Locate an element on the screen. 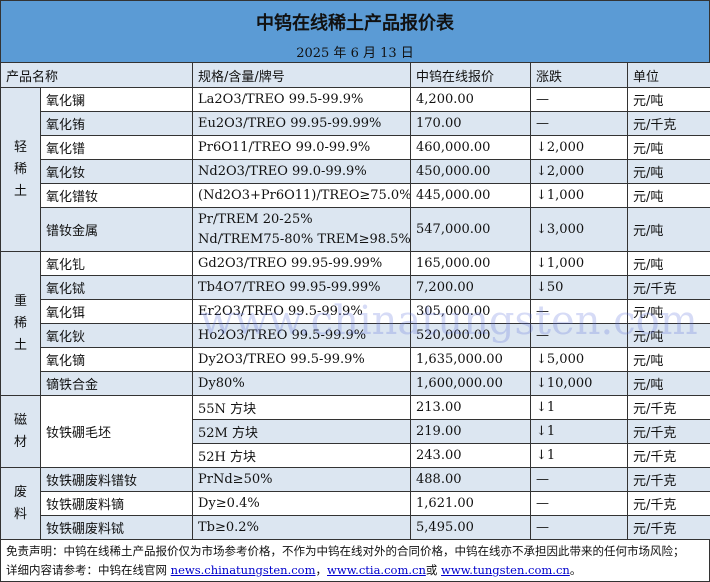 The width and height of the screenshot is (710, 582). spec: Tb4O7/TREO 99.95-99.99% is located at coordinates (302, 287).